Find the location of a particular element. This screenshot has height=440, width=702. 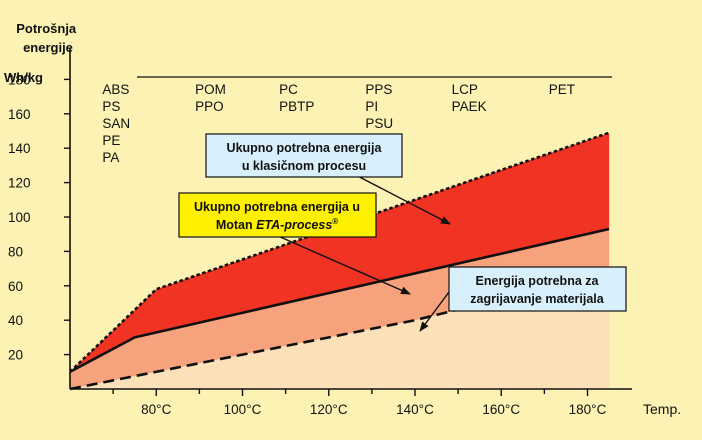

y-tick-label-160: 160 is located at coordinates (19, 114).